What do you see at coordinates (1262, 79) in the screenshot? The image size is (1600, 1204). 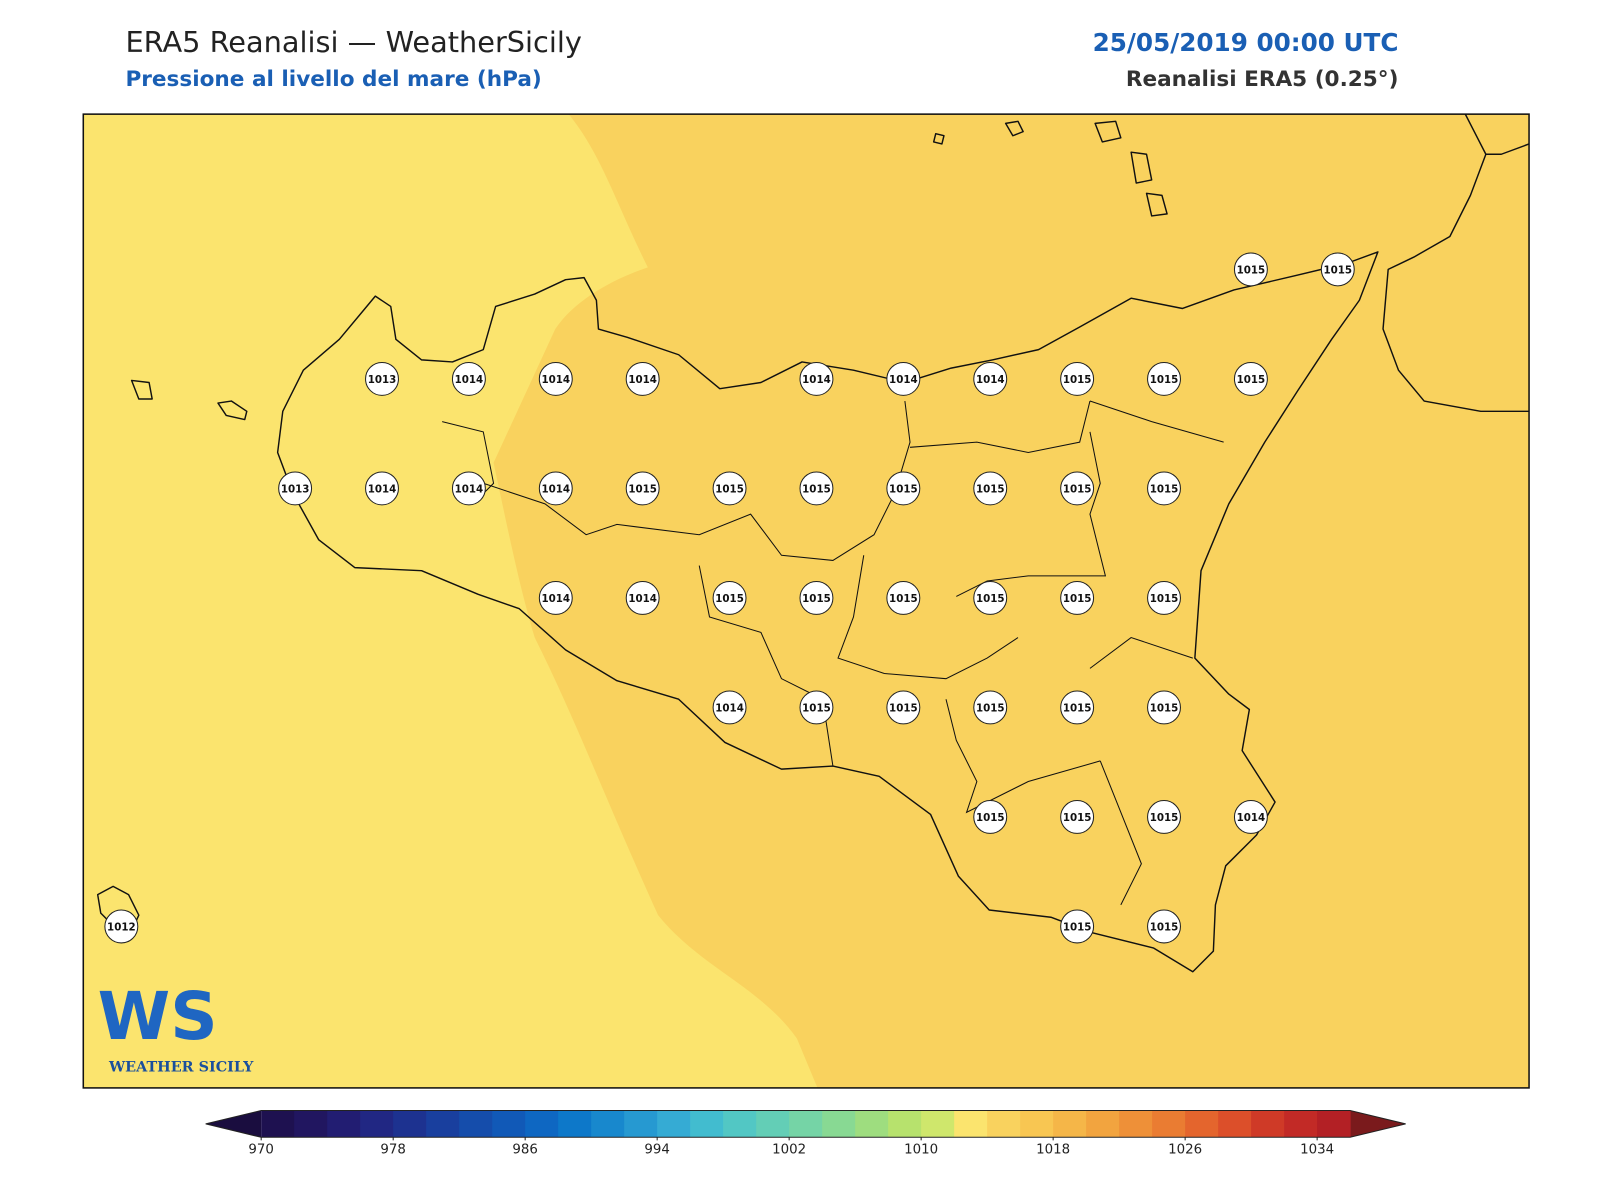 I see `source: Reanalisi ERA5 (0.25°)` at bounding box center [1262, 79].